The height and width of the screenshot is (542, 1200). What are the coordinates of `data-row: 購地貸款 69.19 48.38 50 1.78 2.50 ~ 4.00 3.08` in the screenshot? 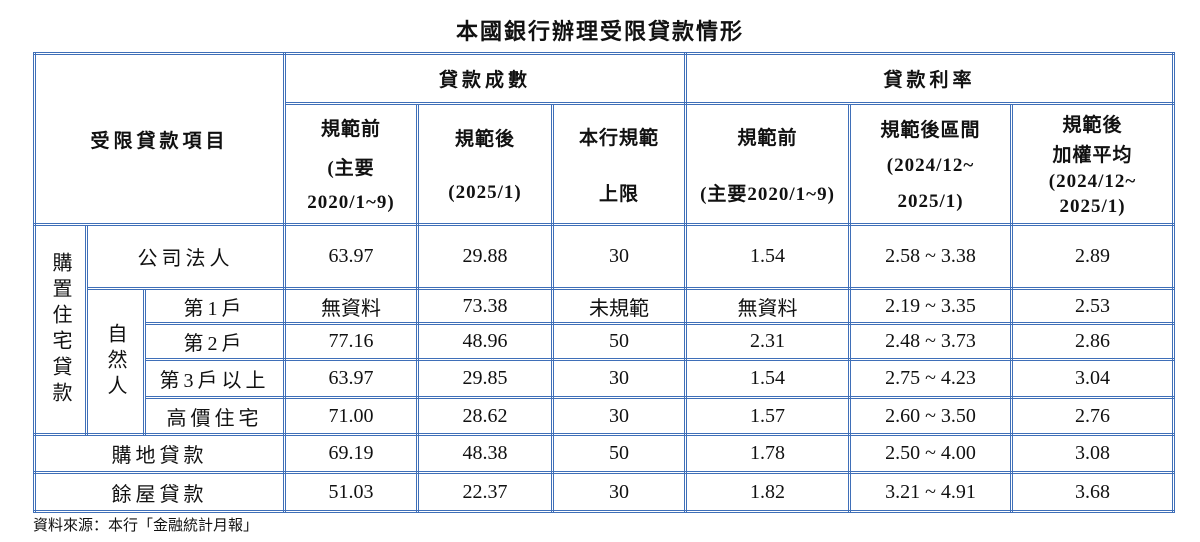 It's located at (604, 453).